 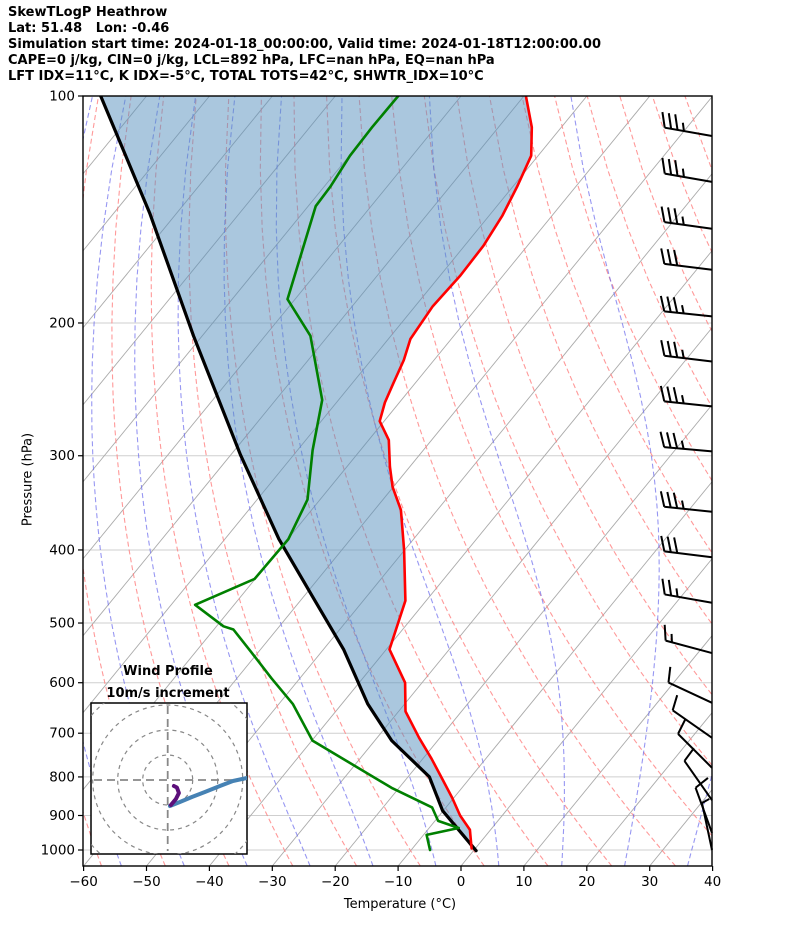 What do you see at coordinates (62, 777) in the screenshot?
I see `y-tick-label: 800` at bounding box center [62, 777].